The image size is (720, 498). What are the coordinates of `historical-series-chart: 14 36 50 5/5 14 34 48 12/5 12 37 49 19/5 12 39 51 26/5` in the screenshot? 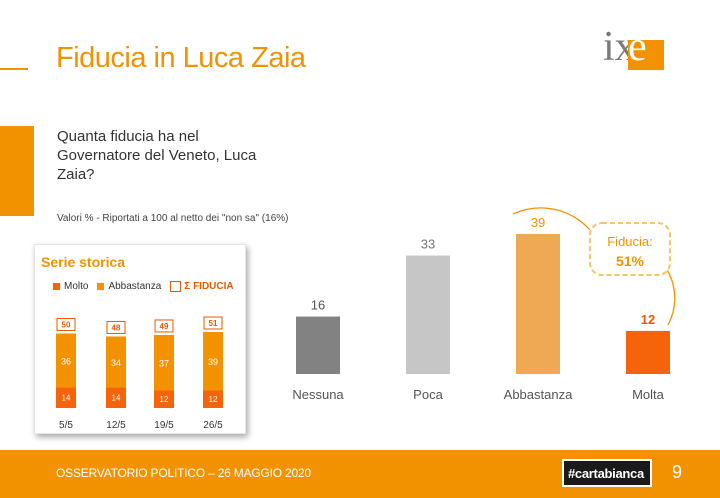 It's located at (139, 373).